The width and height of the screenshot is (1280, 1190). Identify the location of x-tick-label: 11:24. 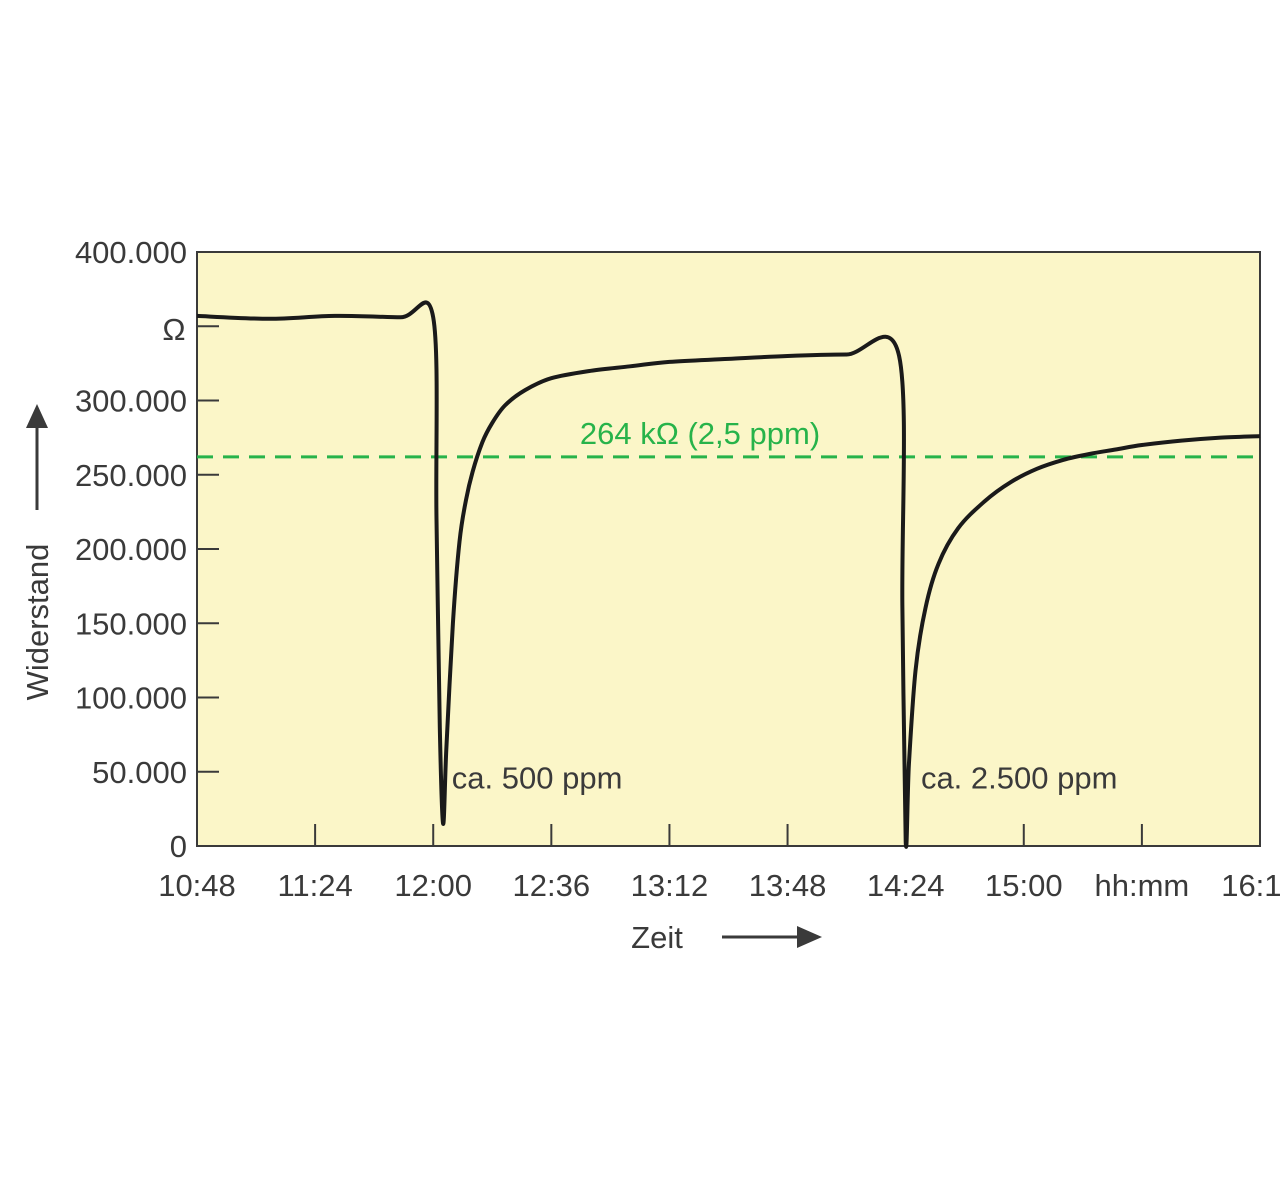
(314, 885).